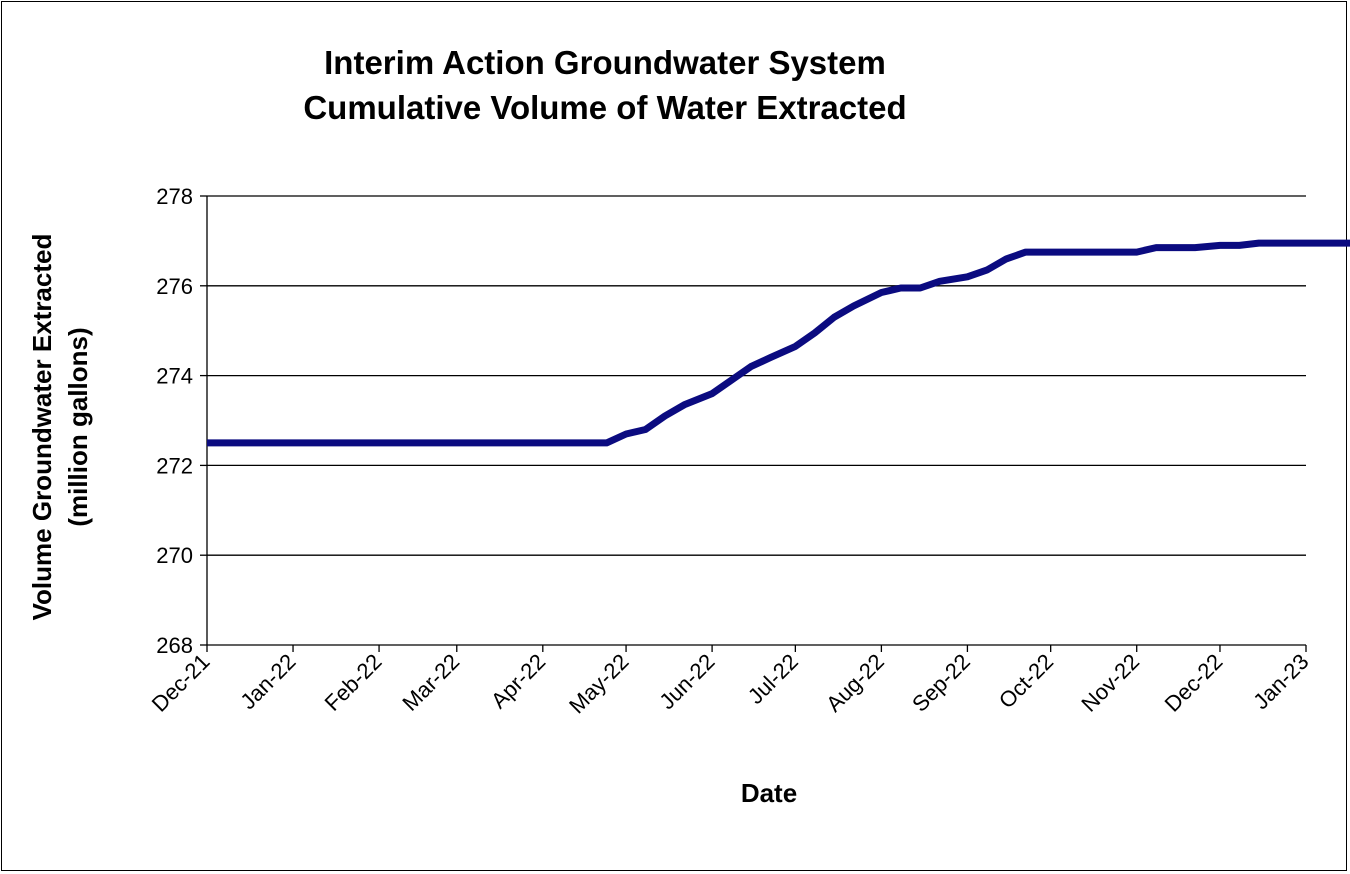  What do you see at coordinates (181, 683) in the screenshot?
I see `x-tick-label: Dec-21` at bounding box center [181, 683].